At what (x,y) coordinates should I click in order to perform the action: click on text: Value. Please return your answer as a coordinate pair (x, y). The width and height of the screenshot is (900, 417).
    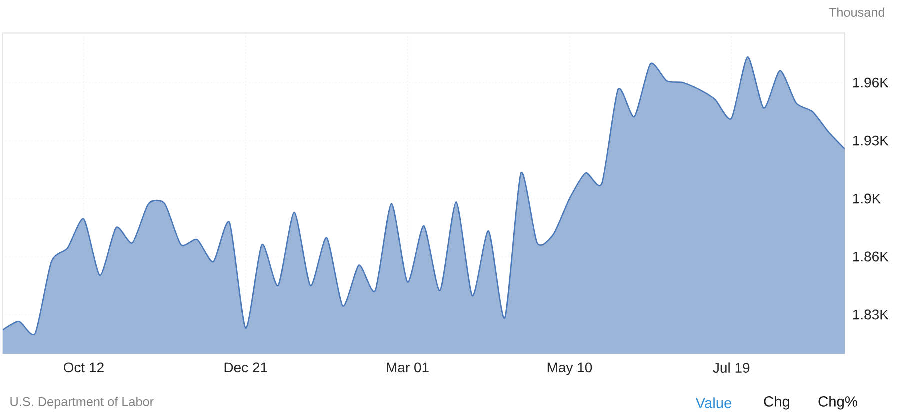
    Looking at the image, I should click on (714, 403).